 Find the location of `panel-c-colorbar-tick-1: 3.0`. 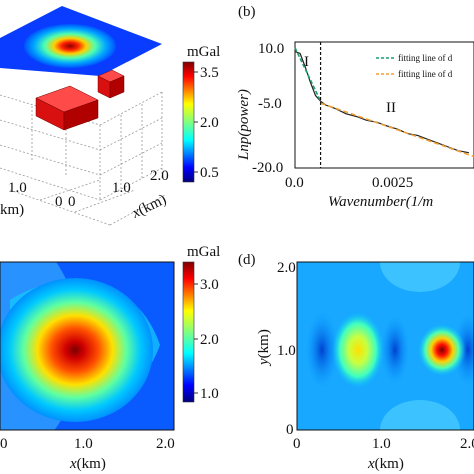

panel-c-colorbar-tick-1: 3.0 is located at coordinates (209, 285).